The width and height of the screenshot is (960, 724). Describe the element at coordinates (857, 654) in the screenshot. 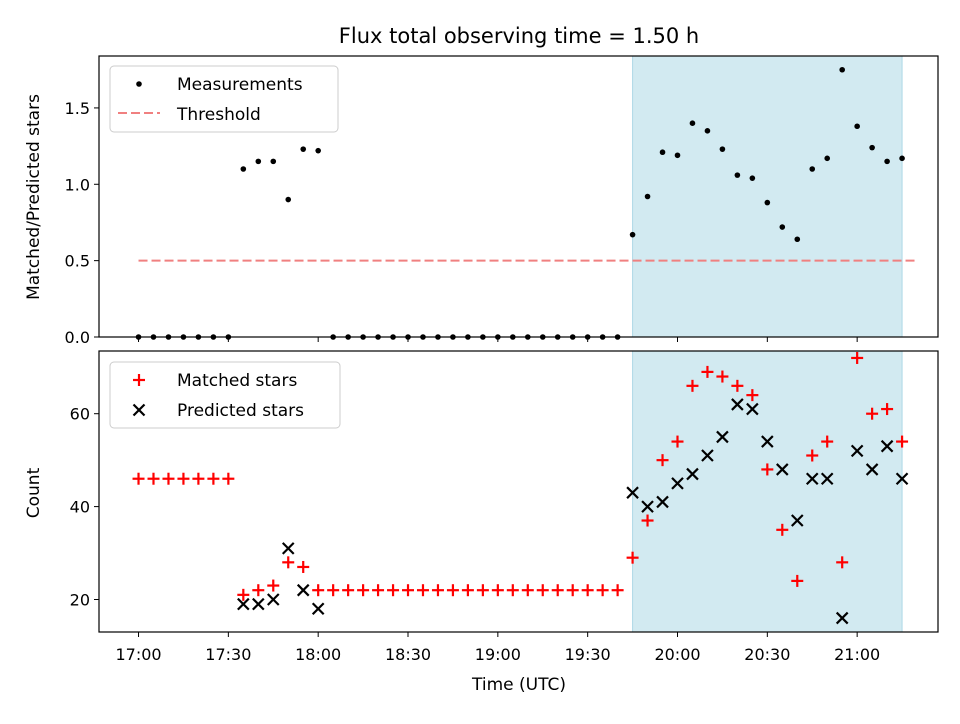

I see `bottom-x-tick-label: 21:00` at that location.